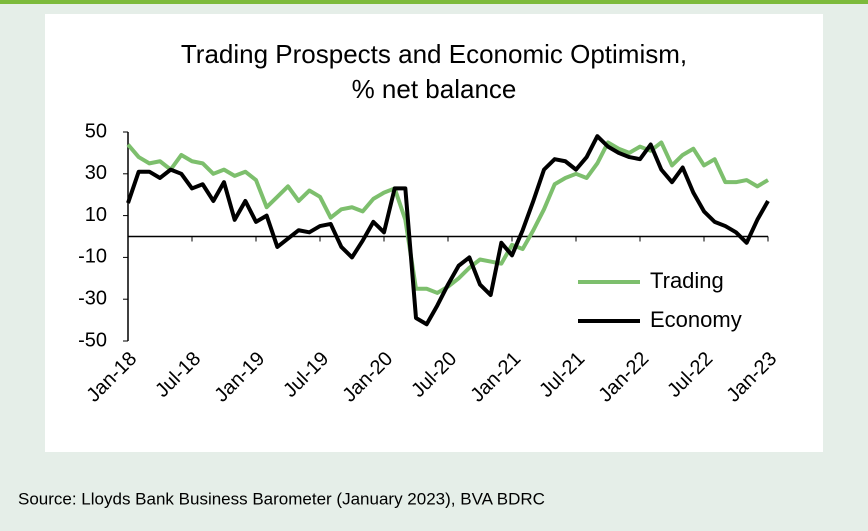 The image size is (868, 531). Describe the element at coordinates (687, 280) in the screenshot. I see `legend-label: Trading` at that location.